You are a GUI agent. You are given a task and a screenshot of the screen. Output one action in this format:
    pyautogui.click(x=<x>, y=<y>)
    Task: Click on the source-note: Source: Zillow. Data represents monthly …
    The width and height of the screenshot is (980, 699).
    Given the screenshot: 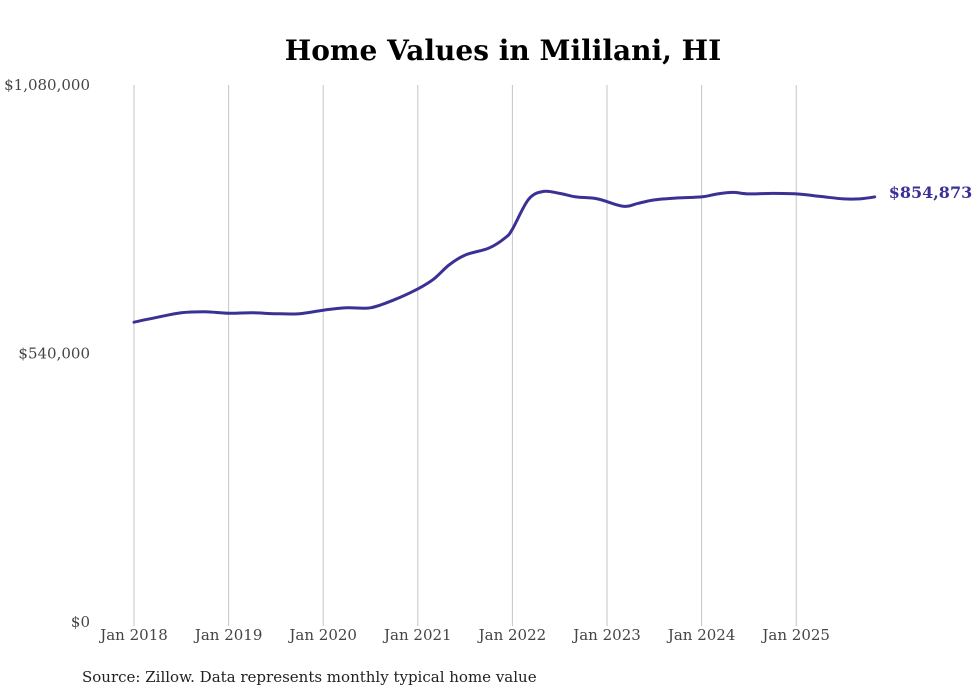 What is the action you would take?
    pyautogui.click(x=309, y=677)
    